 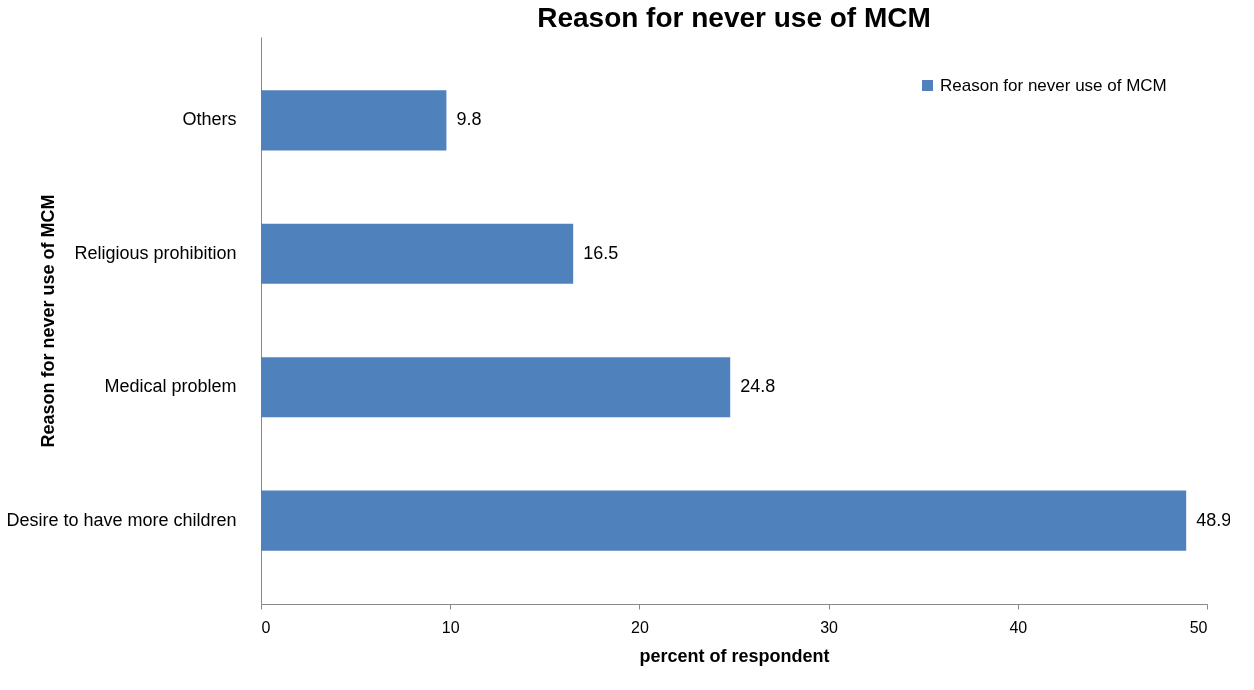 I want to click on y-axis-title: Reason for never use of MCM, so click(x=47, y=321).